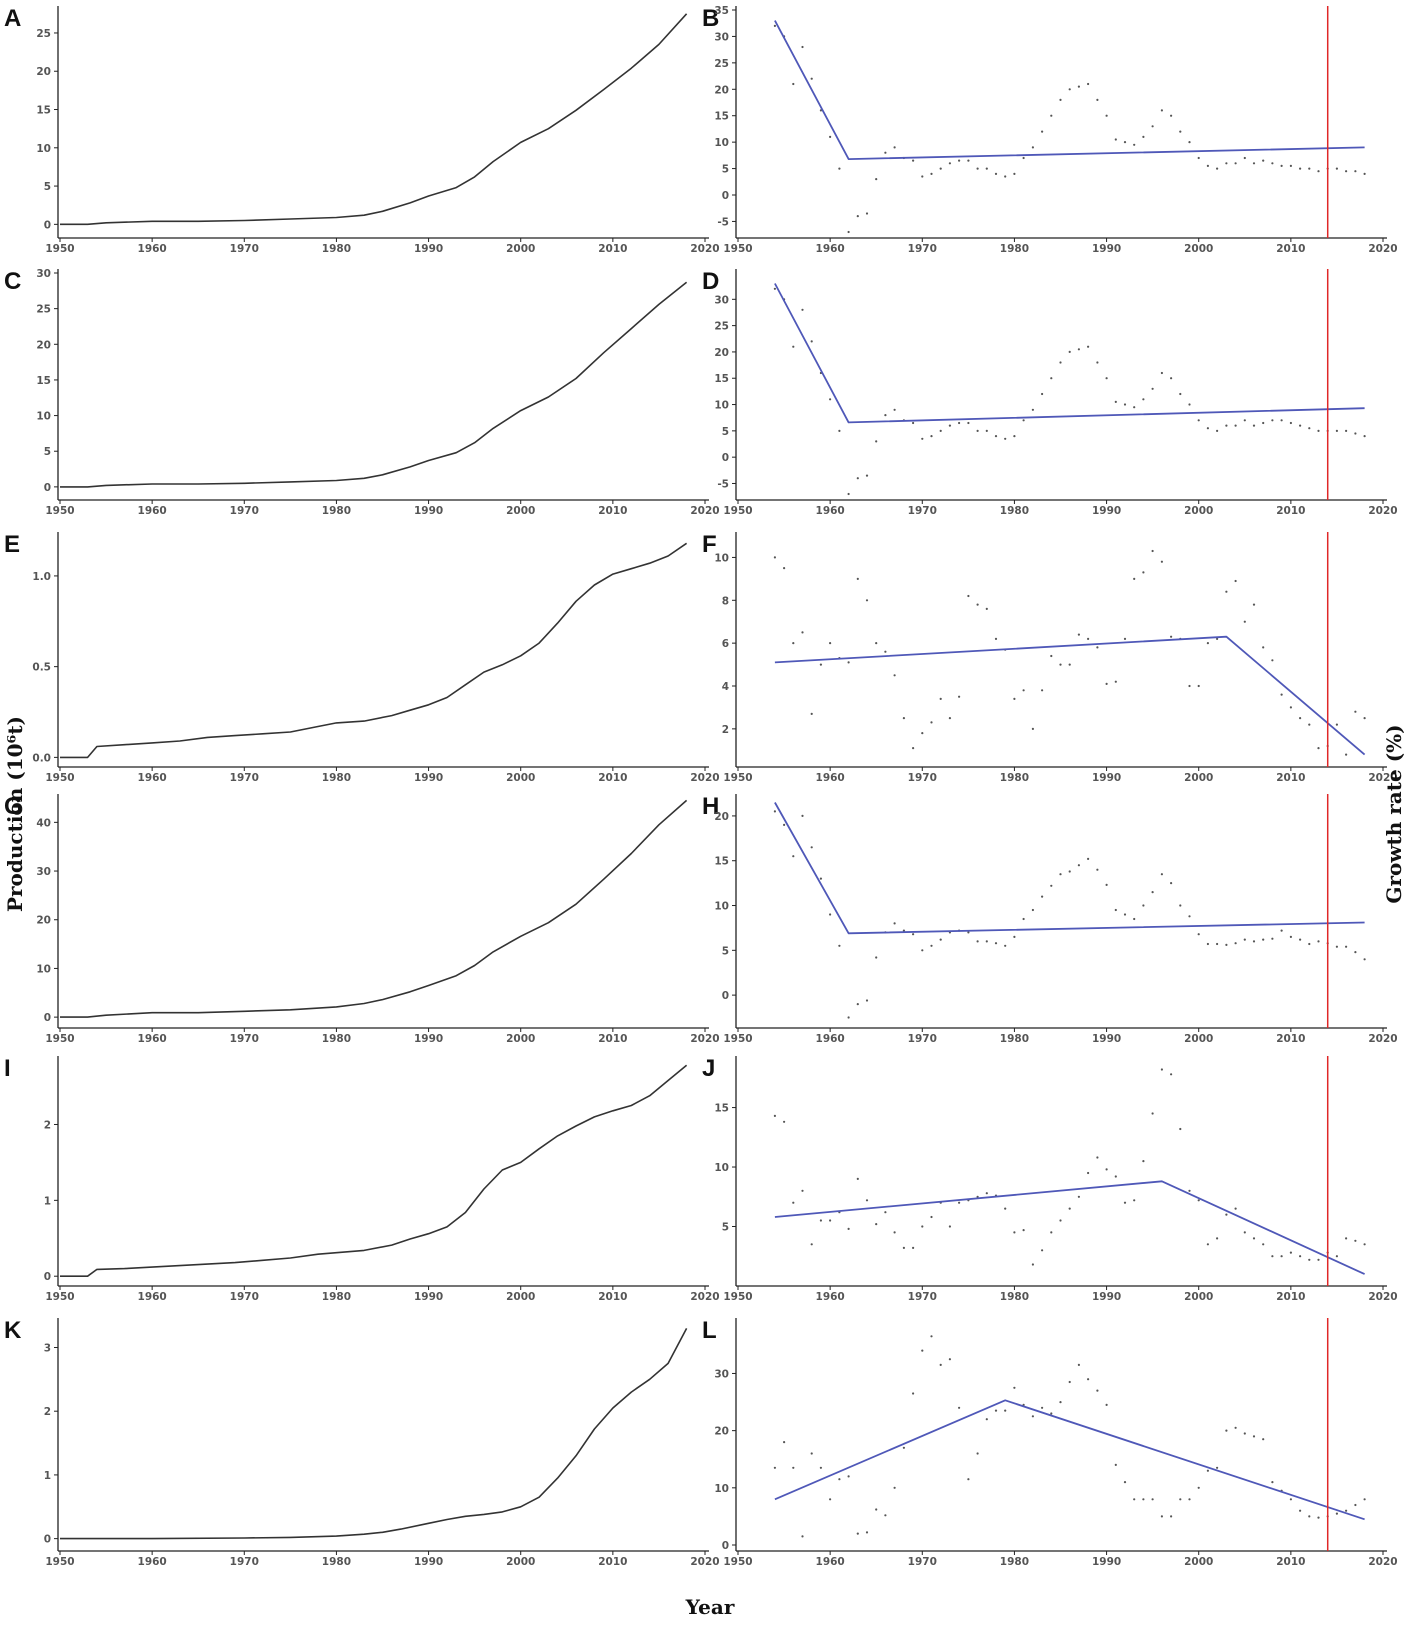 The image size is (1417, 1628). Describe the element at coordinates (725, 730) in the screenshot. I see `y-tick-label: 2` at that location.